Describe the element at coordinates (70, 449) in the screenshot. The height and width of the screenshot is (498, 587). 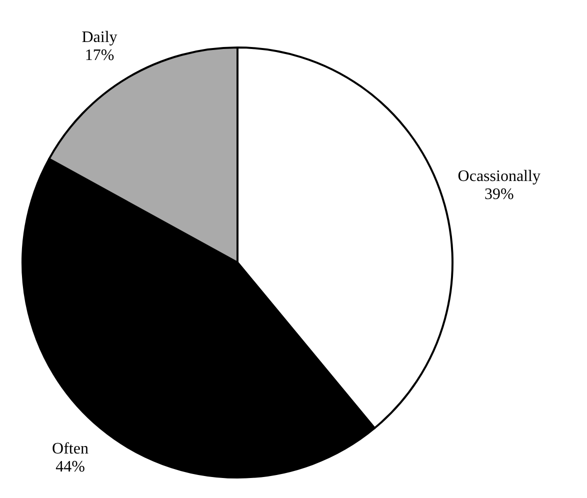
I see `slice-label: Often` at that location.